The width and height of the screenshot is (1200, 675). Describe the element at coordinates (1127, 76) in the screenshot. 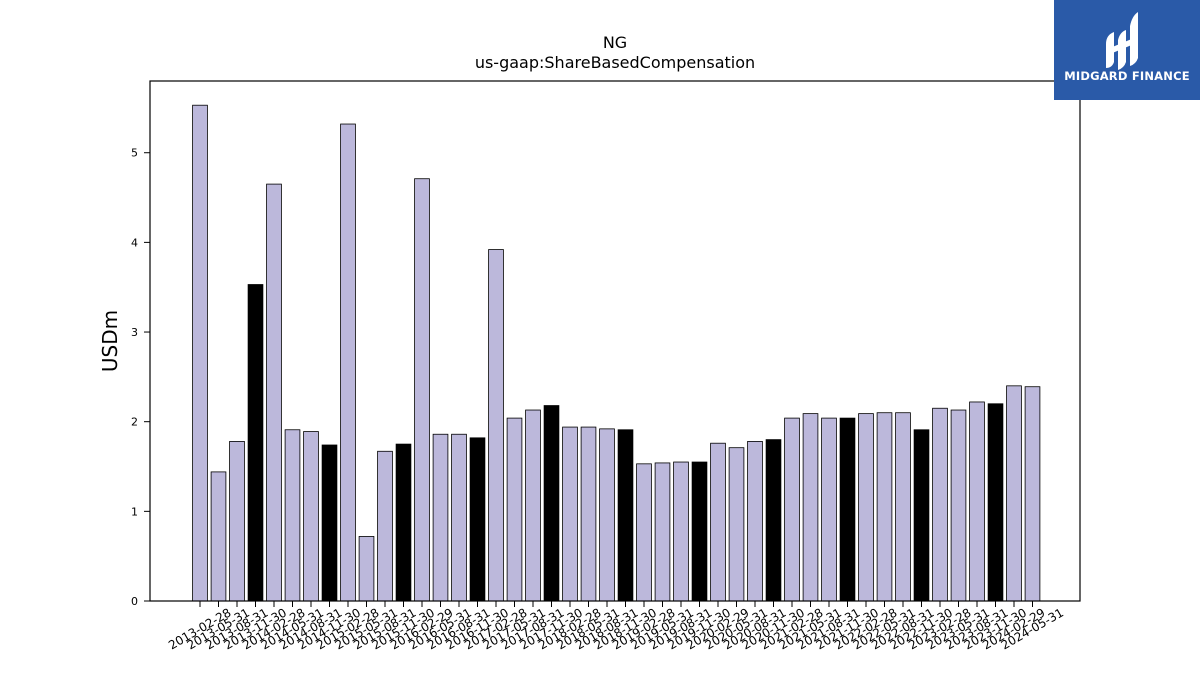

I see `logo-text: MIDGARD FINANCE` at that location.